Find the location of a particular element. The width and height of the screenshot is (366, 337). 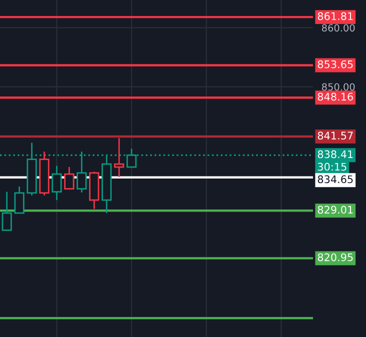

ref-line-label: 848.16 is located at coordinates (335, 96).